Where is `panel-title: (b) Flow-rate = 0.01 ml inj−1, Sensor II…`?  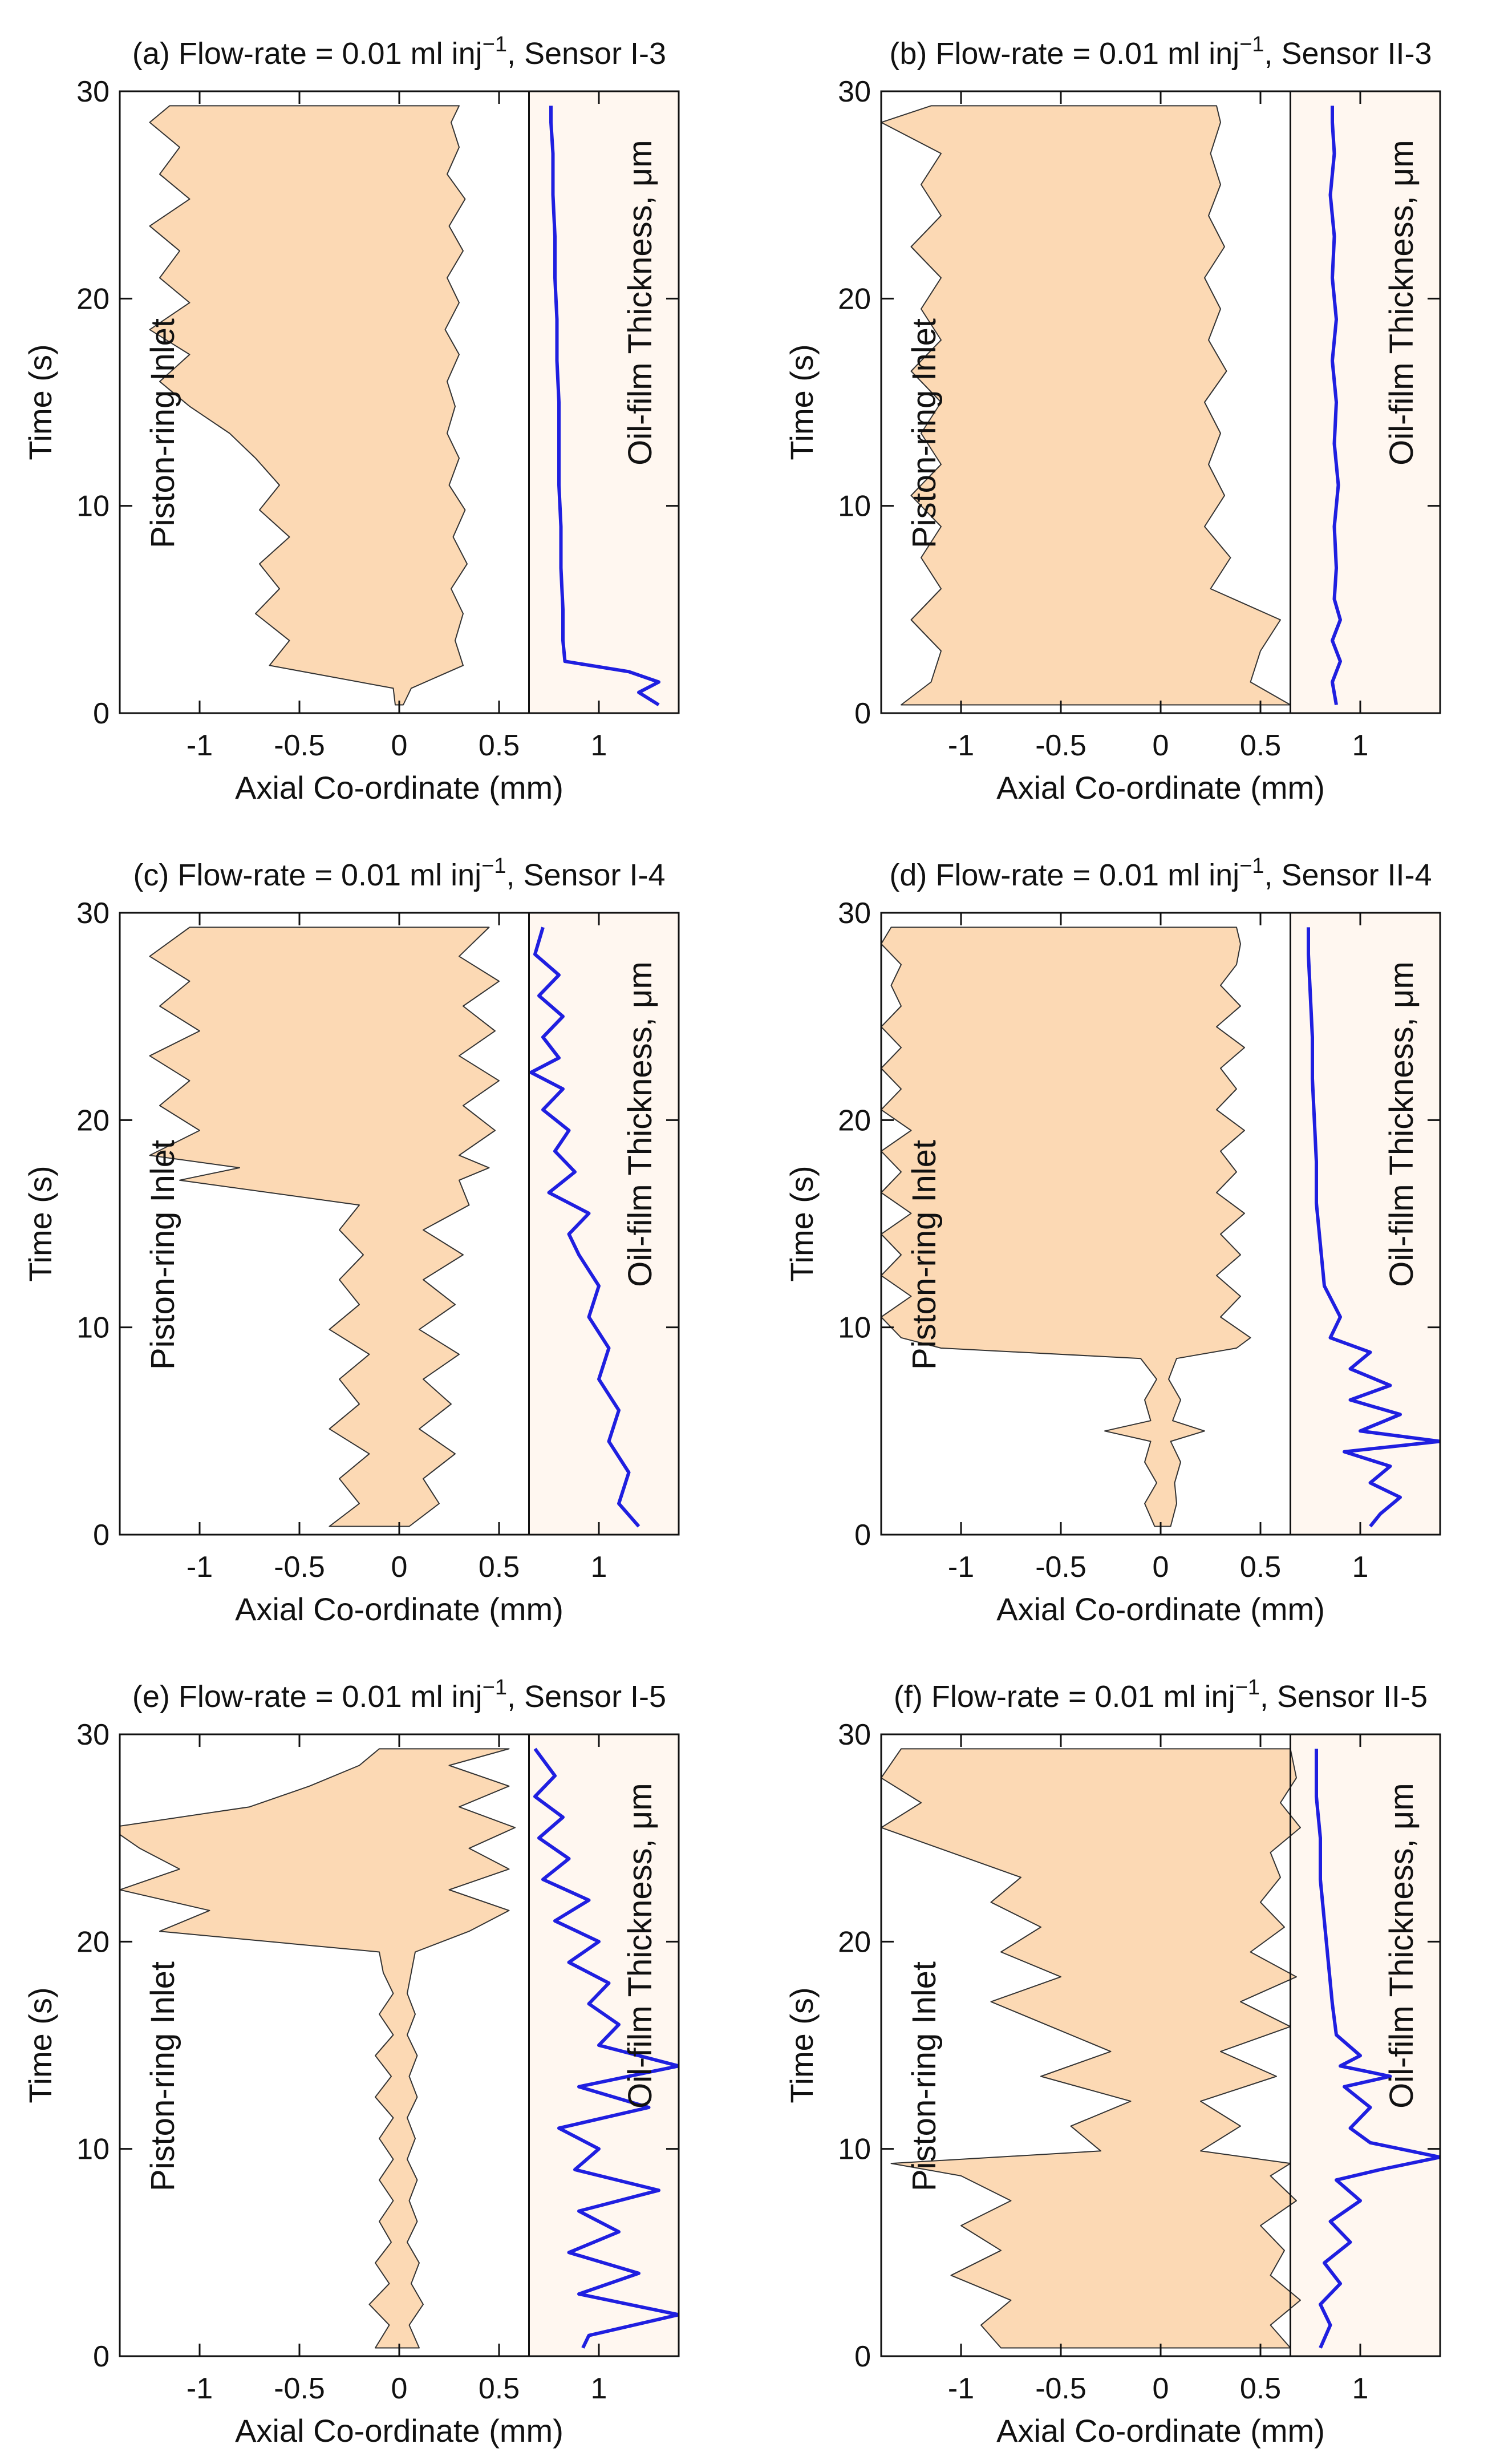 panel-title: (b) Flow-rate = 0.01 ml inj−1, Sensor II… is located at coordinates (1160, 52).